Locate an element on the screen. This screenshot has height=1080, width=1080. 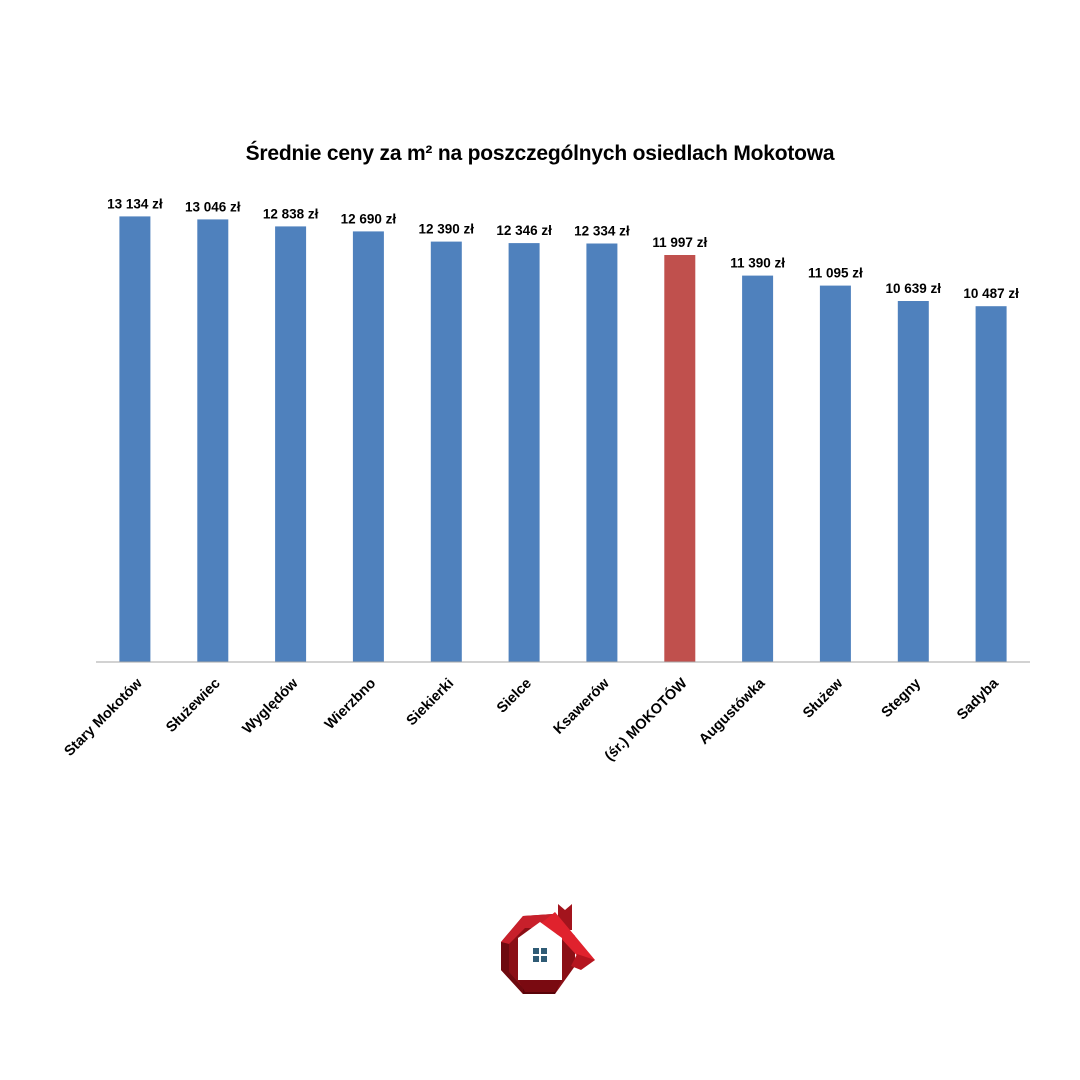
value-label-3: 12 690 zł is located at coordinates (369, 218).